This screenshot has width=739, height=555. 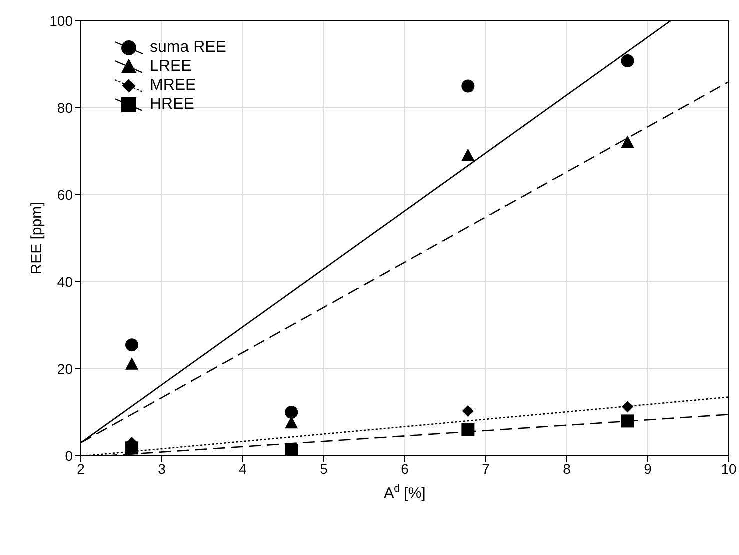 I want to click on legend-label: LREE, so click(x=171, y=67).